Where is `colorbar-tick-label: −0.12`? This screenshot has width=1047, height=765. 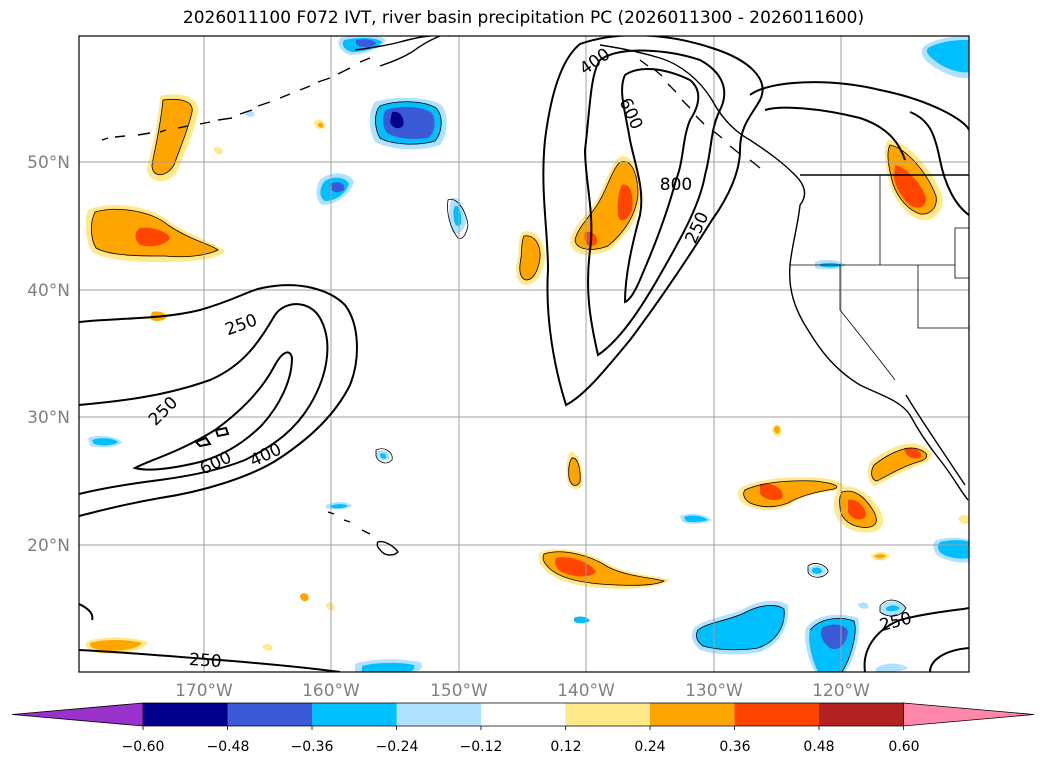 colorbar-tick-label: −0.12 is located at coordinates (481, 747).